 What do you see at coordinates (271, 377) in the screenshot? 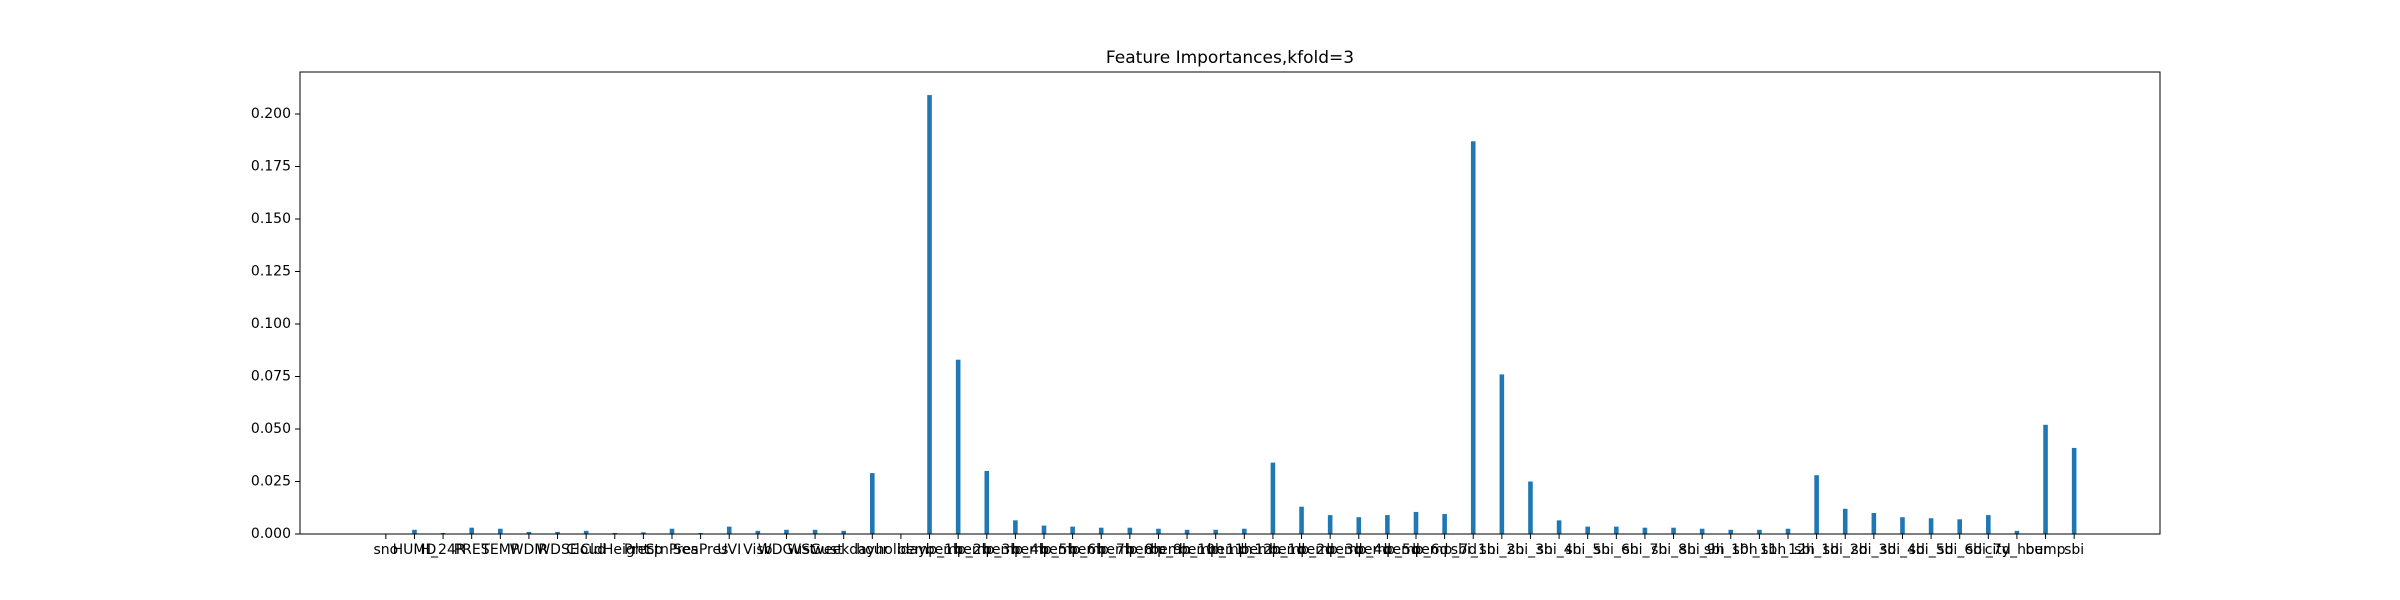
I see `y-tick-label: 0.075` at bounding box center [271, 377].